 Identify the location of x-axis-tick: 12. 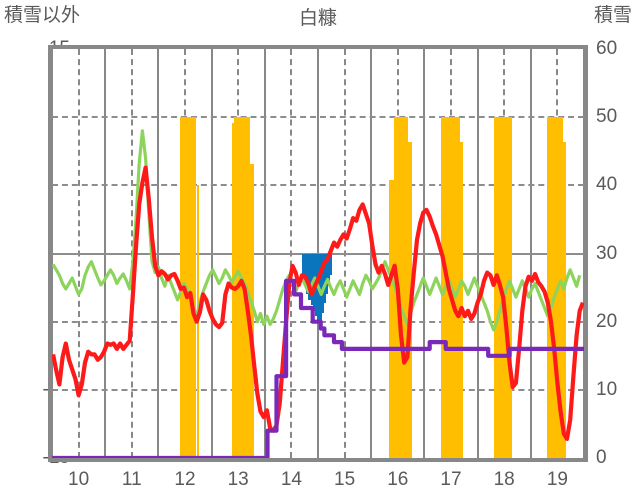
(185, 479).